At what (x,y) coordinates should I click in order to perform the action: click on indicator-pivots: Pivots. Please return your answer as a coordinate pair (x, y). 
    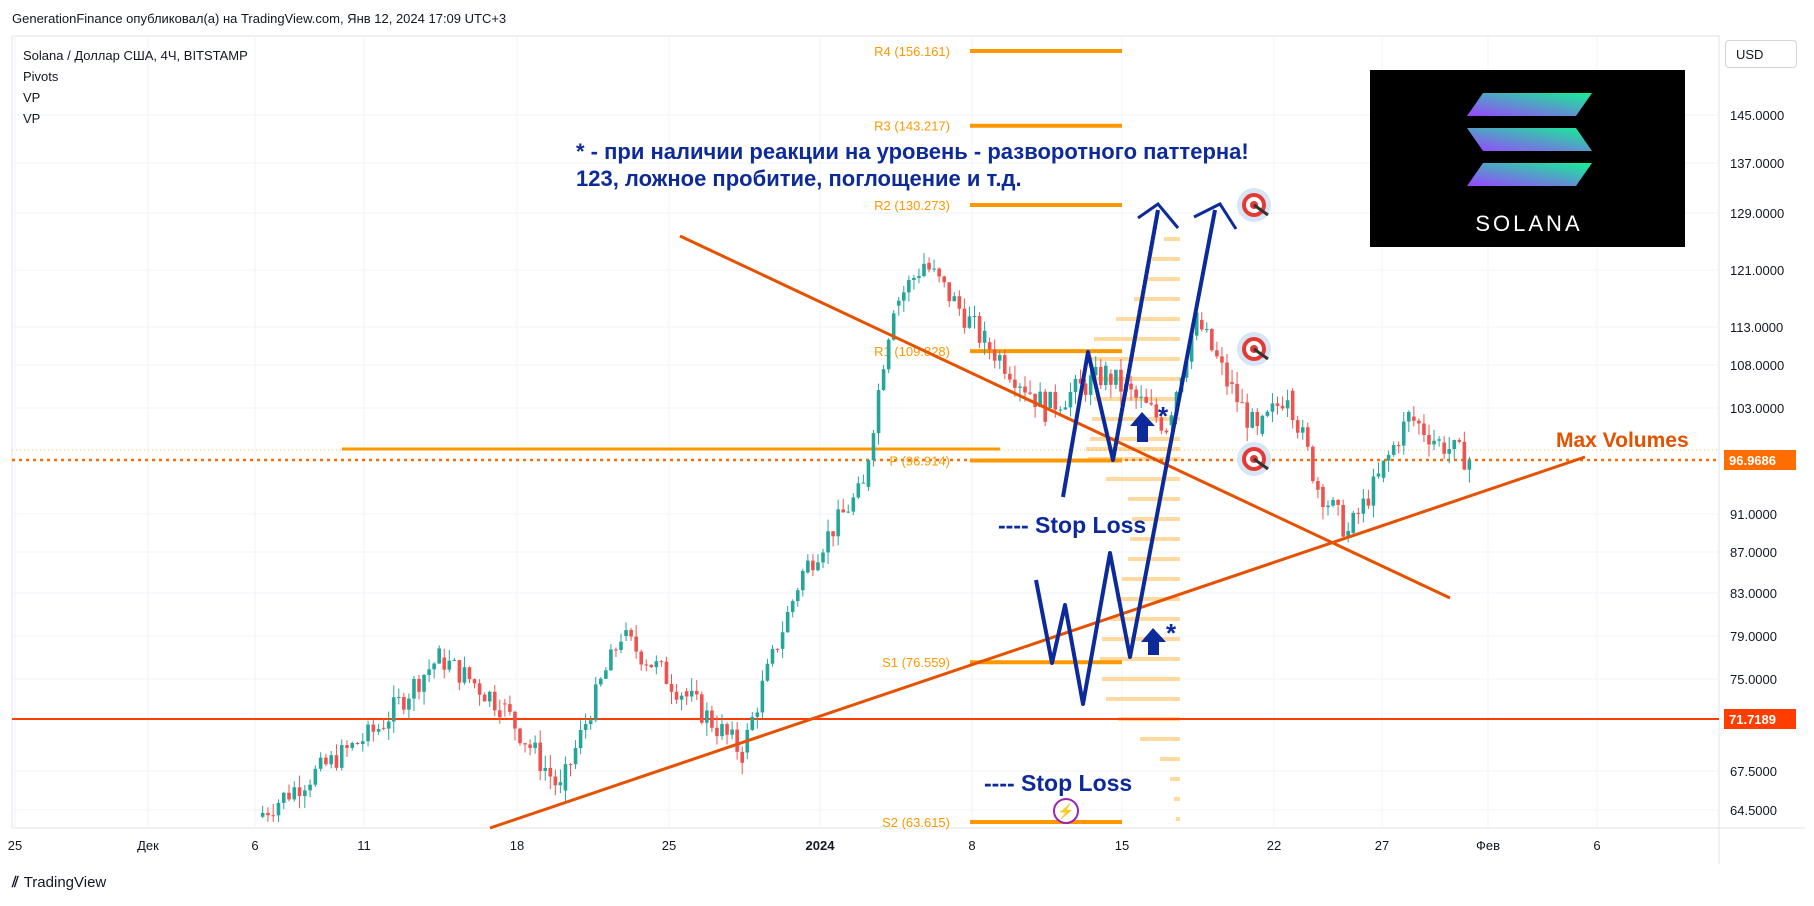
    Looking at the image, I should click on (41, 76).